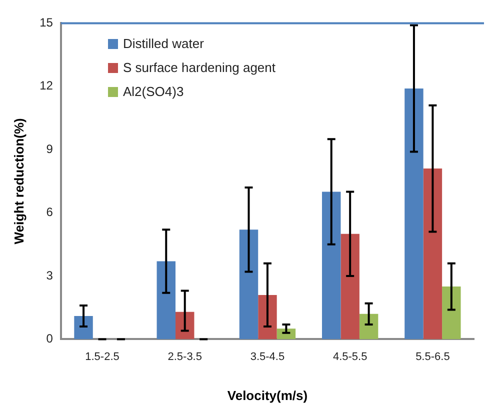  I want to click on y-axis-title: Weight reduction(%), so click(18, 181).